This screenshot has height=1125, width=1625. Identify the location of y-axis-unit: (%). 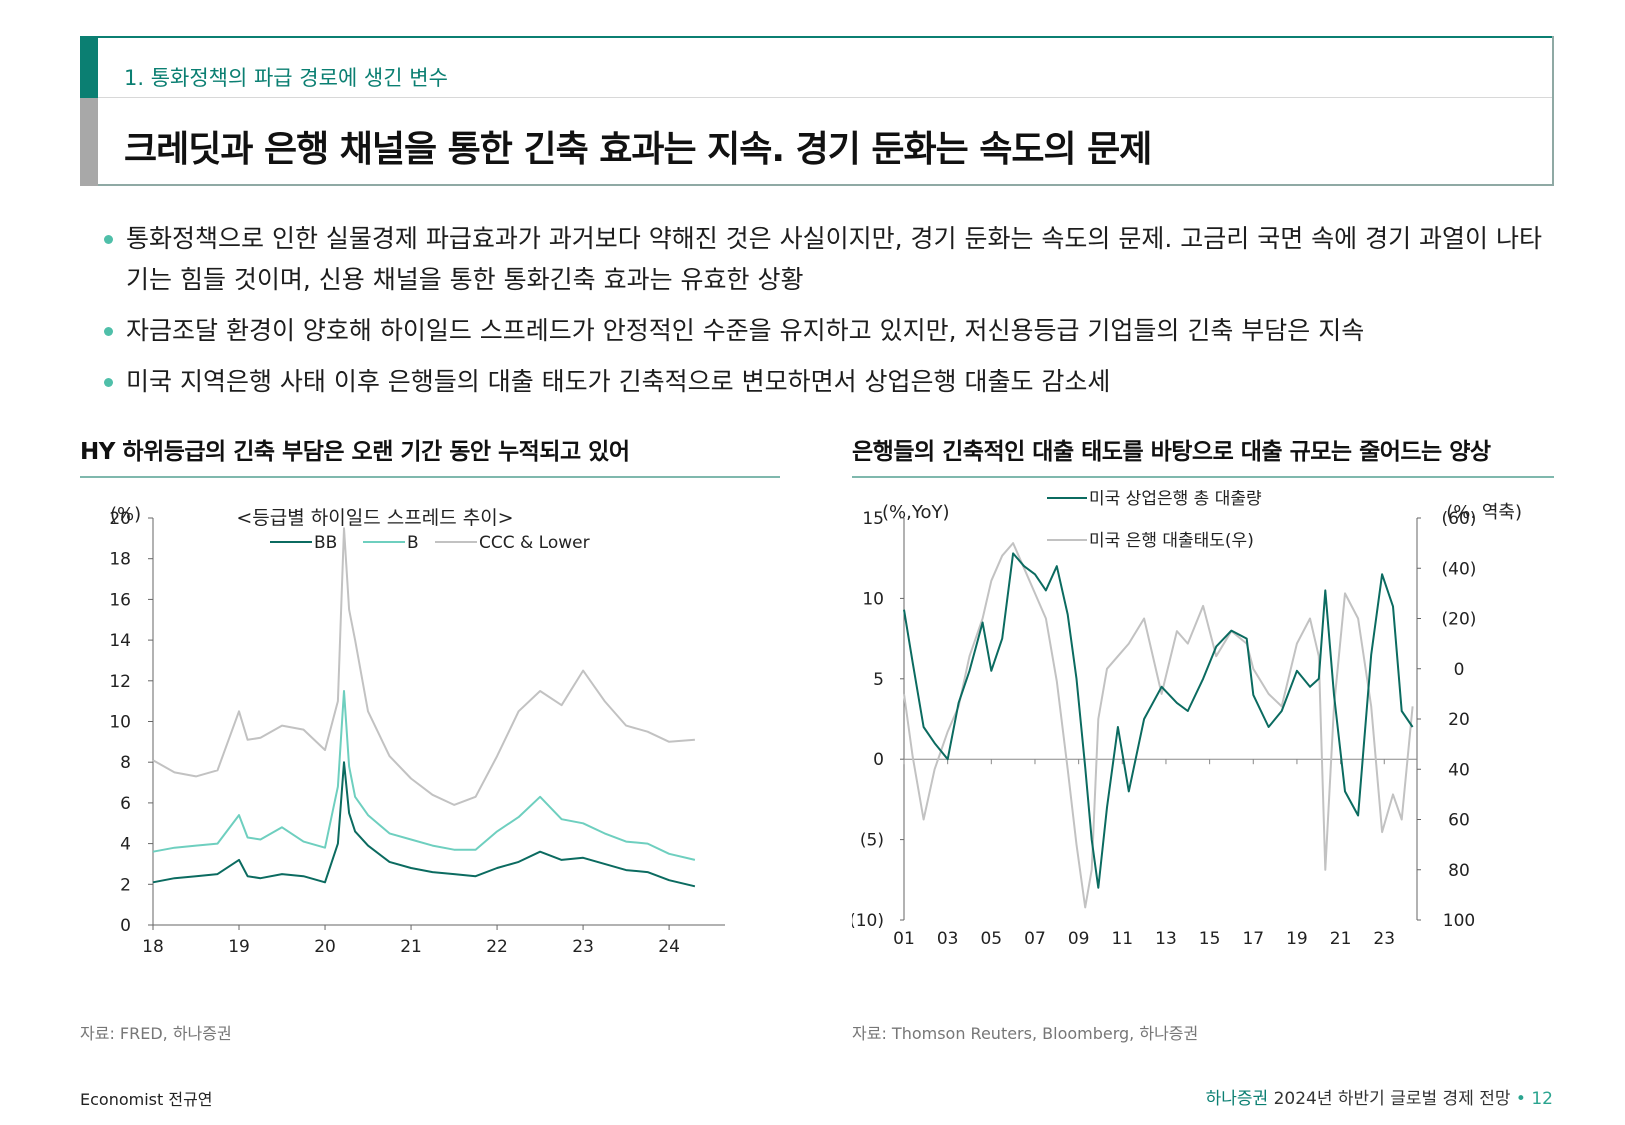
(125, 514).